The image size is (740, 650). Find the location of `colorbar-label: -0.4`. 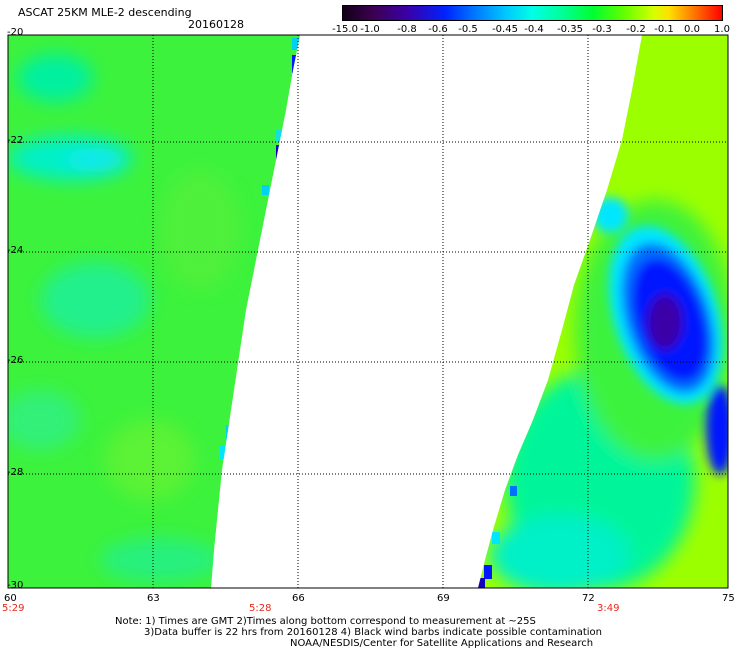

colorbar-label: -0.4 is located at coordinates (534, 29).